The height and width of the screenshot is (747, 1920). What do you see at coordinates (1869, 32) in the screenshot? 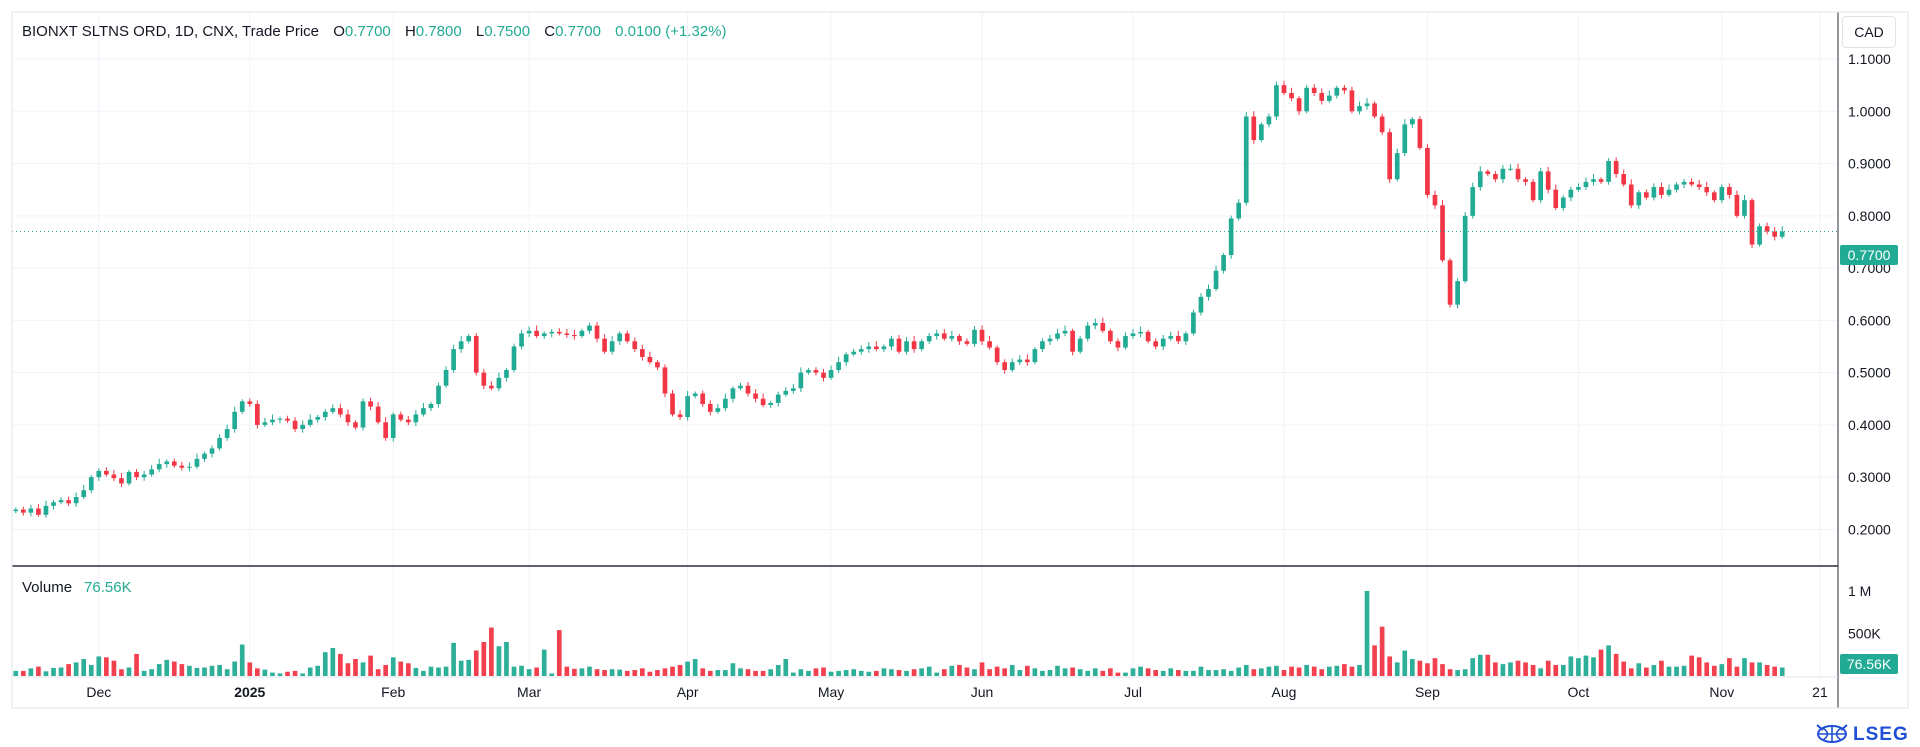
I see `currency-button: CAD` at bounding box center [1869, 32].